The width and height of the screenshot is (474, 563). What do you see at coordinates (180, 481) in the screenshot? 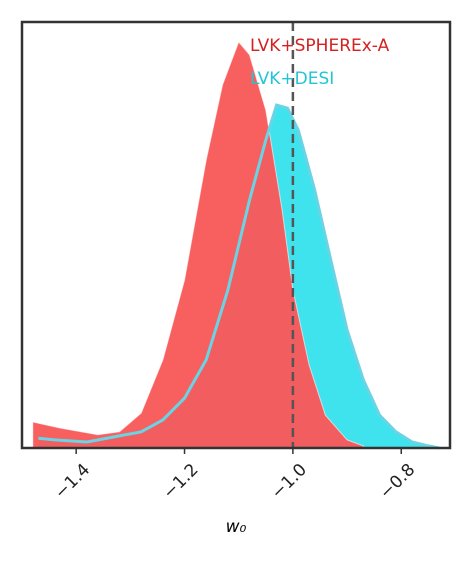
I see `x-tick-label: −1.2` at bounding box center [180, 481].